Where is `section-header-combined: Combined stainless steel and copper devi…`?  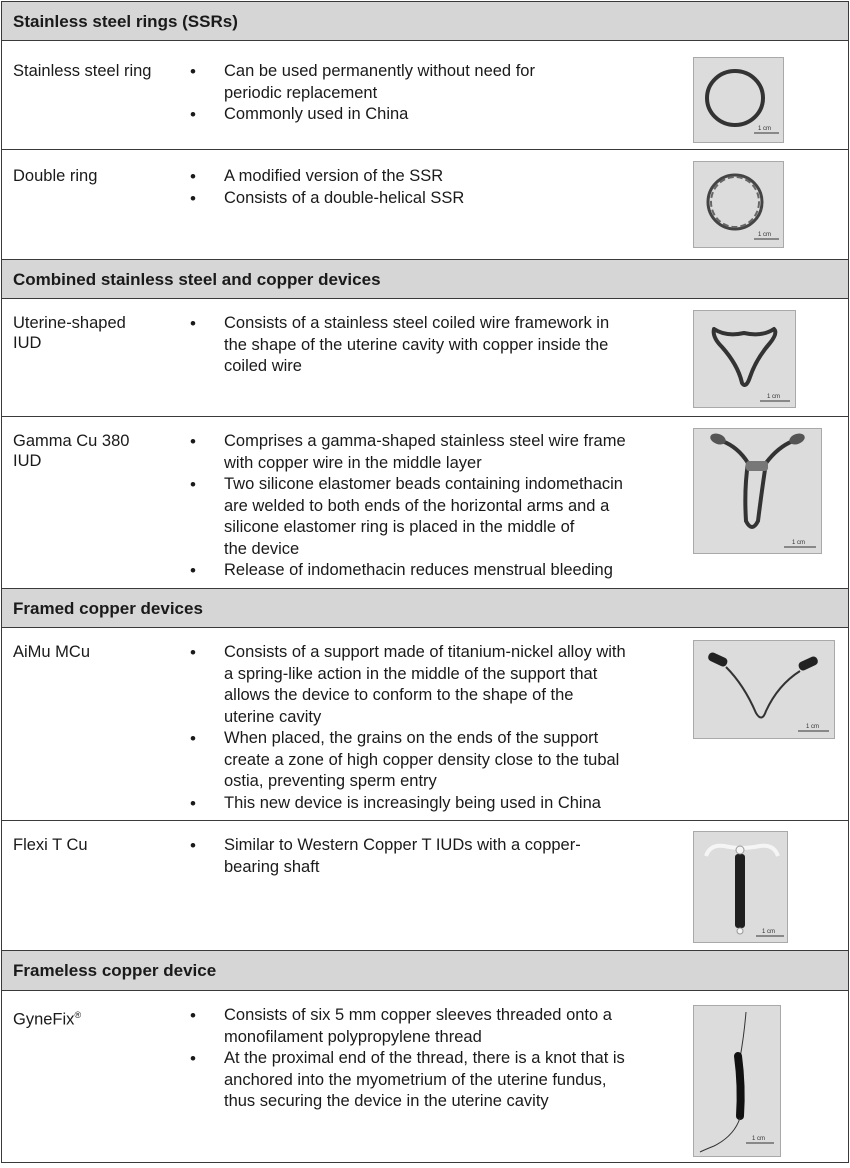 section-header-combined: Combined stainless steel and copper devi… is located at coordinates (425, 278).